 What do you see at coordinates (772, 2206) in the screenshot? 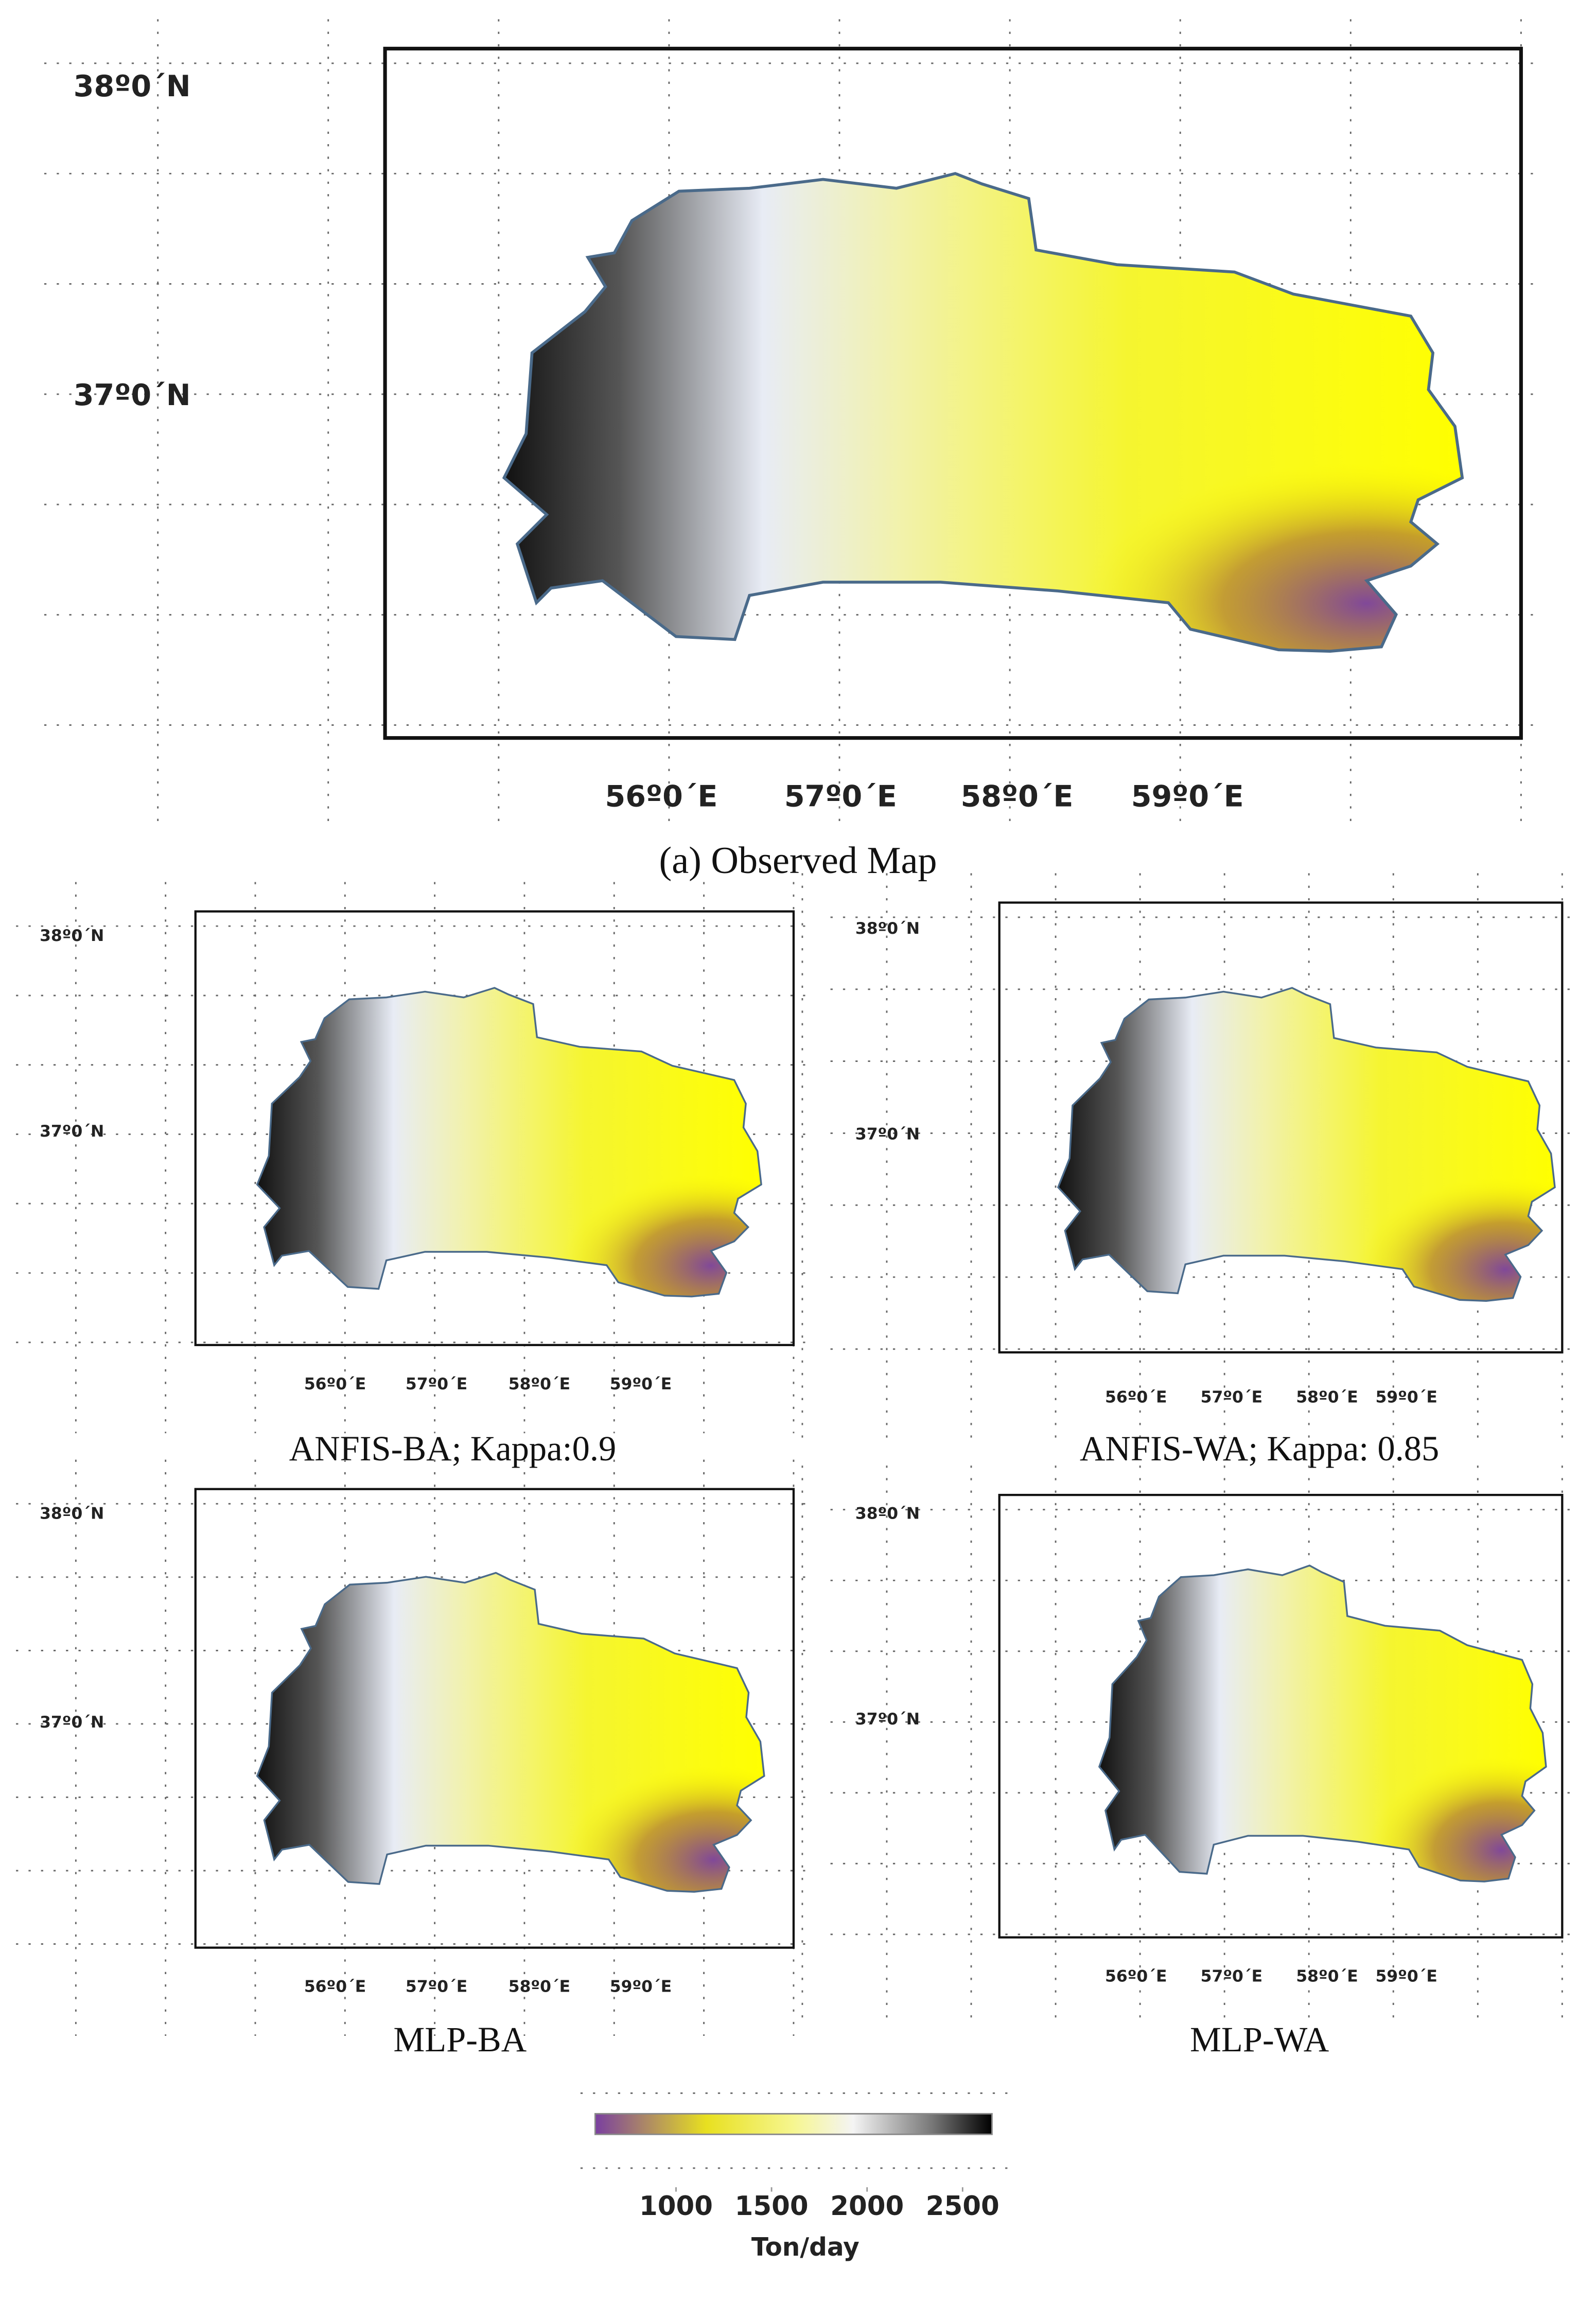
I see `legend-tick-label: 1500` at bounding box center [772, 2206].